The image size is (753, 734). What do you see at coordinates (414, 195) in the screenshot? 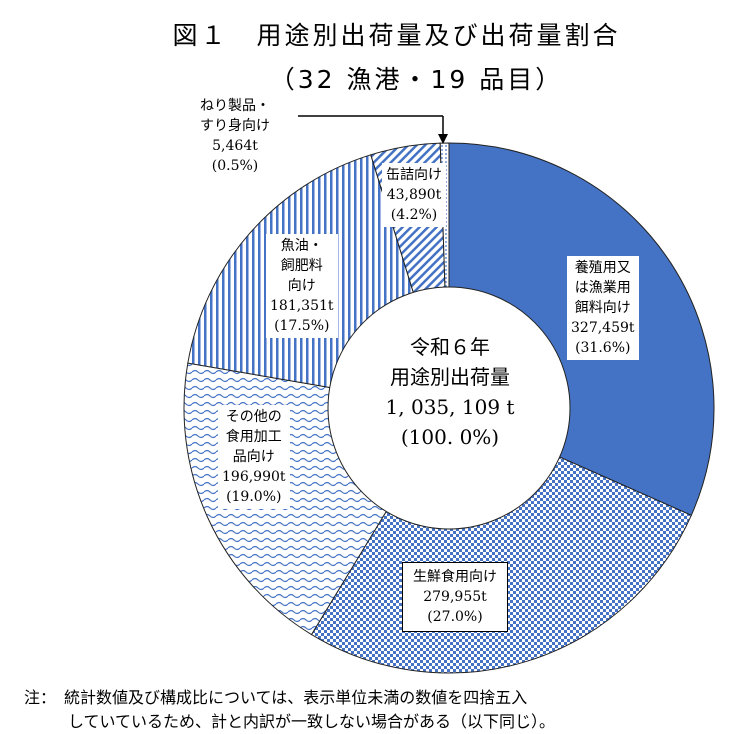
I see `slice-label: 缶詰向け 43,890t (4.2%)` at bounding box center [414, 195].